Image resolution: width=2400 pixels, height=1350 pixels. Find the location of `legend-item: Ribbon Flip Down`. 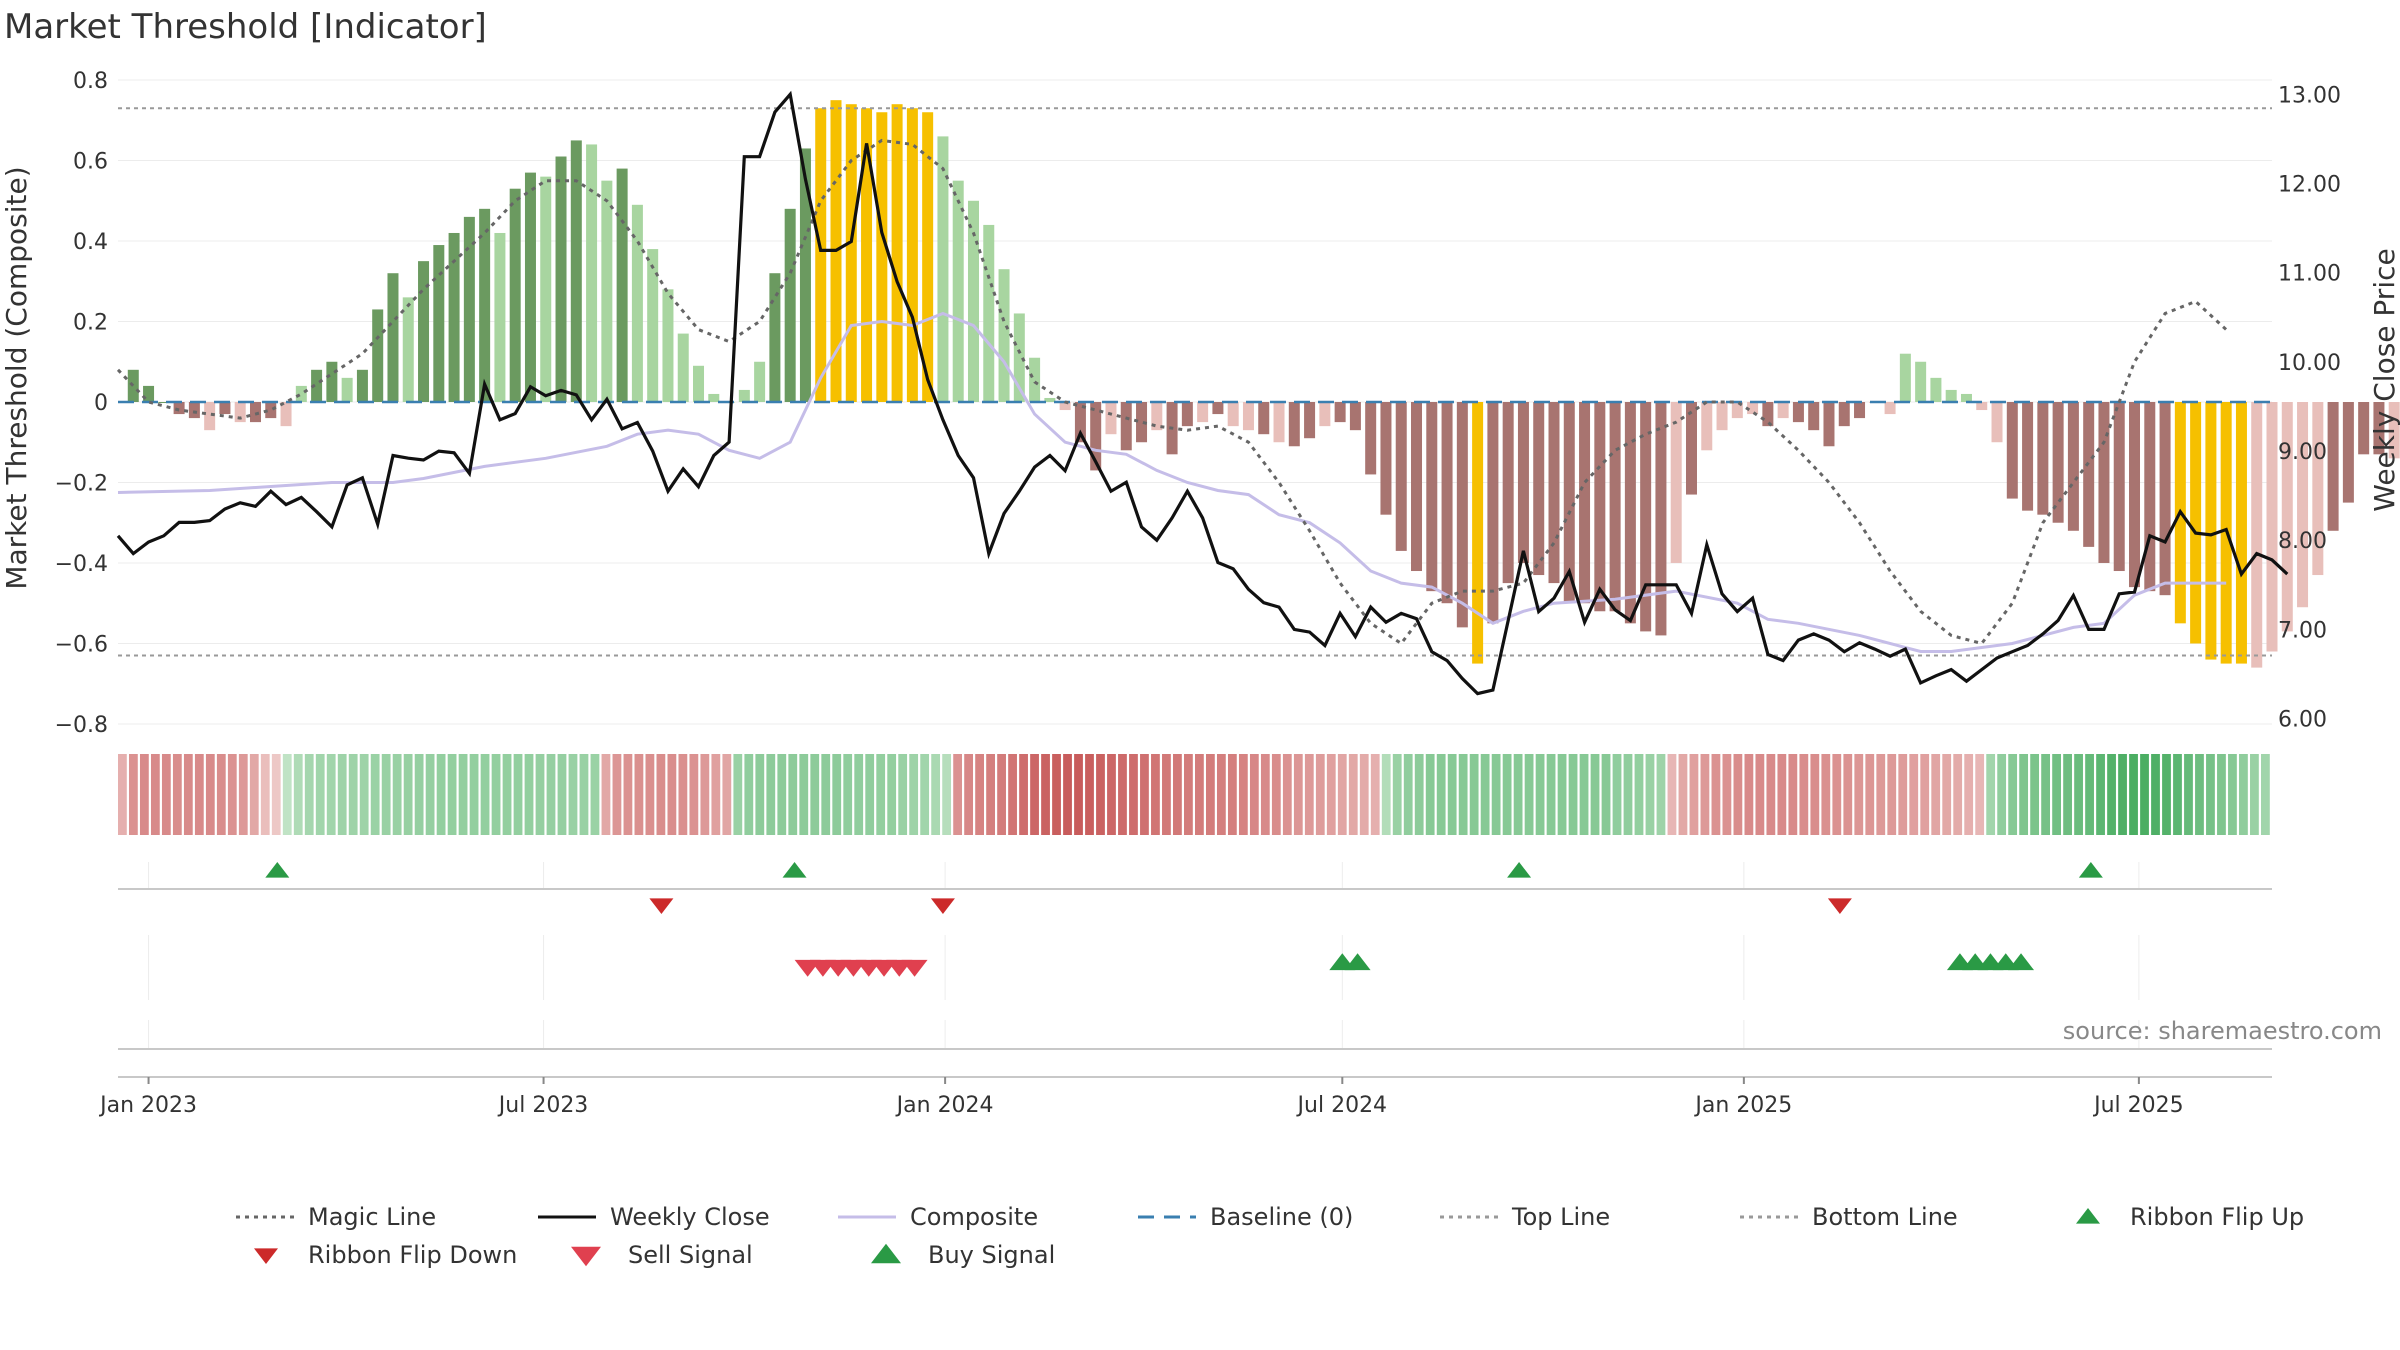

legend-item: Ribbon Flip Down is located at coordinates (385, 1255).